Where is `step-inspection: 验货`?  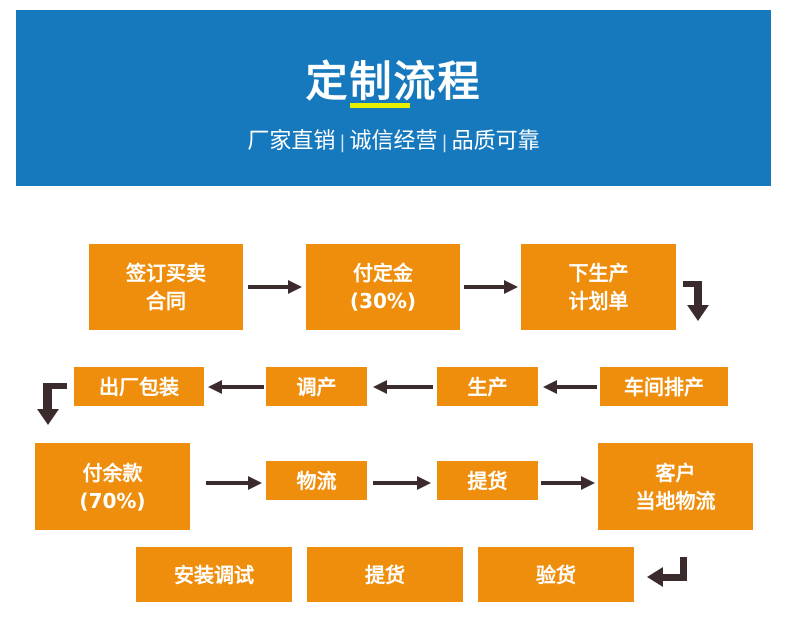
step-inspection: 验货 is located at coordinates (556, 574).